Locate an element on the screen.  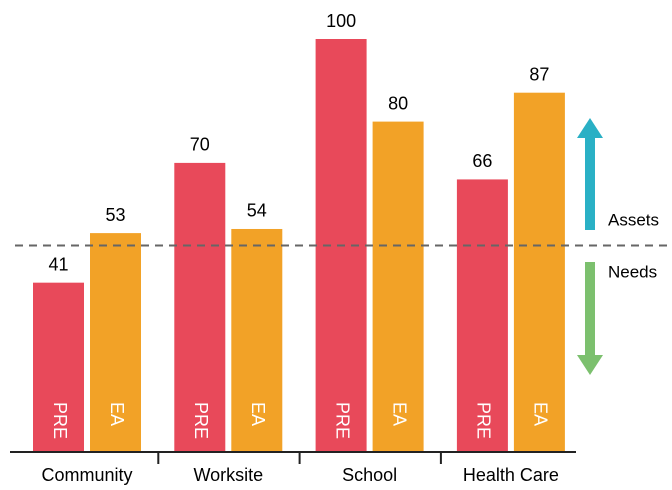
assets-arrow is located at coordinates (590, 174).